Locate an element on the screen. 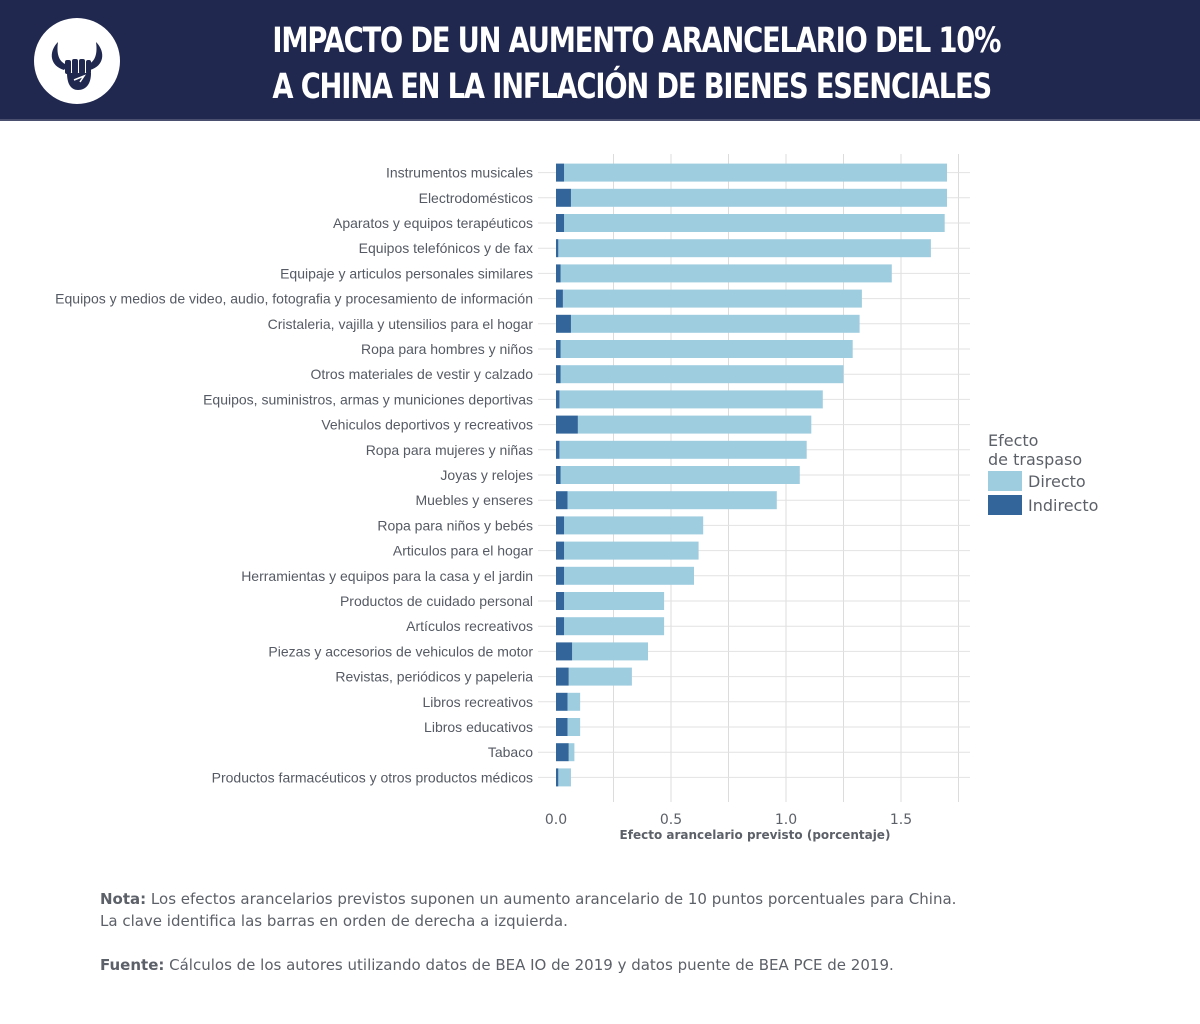 The height and width of the screenshot is (1024, 1200). legend-item-directo: Directo is located at coordinates (1043, 481).